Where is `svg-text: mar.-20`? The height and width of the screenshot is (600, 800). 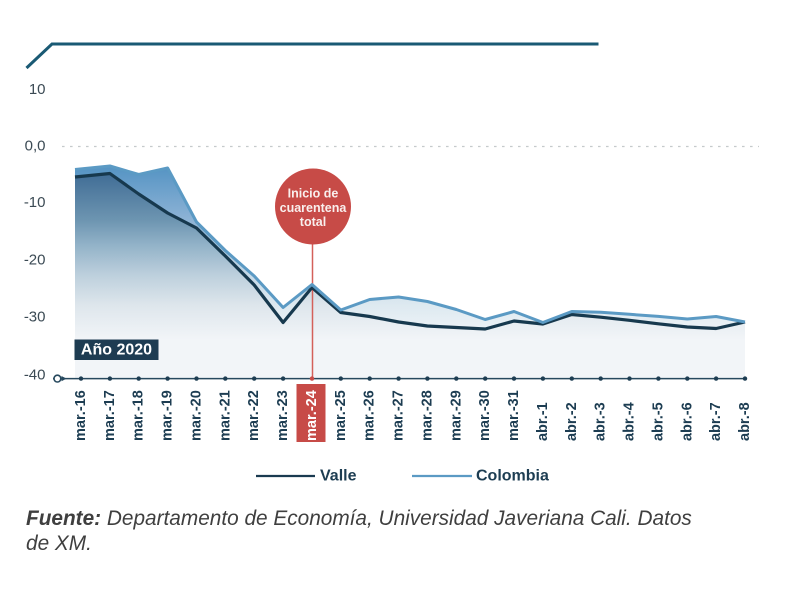
svg-text: mar.-20 is located at coordinates (197, 415).